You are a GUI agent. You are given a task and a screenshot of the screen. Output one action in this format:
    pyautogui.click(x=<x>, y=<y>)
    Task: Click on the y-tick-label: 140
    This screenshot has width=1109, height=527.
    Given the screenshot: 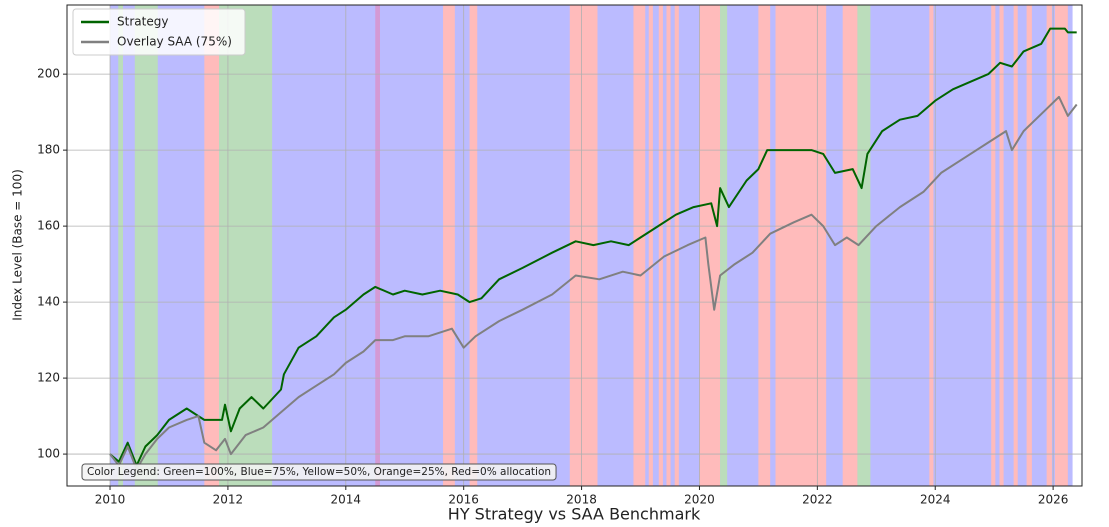 What is the action you would take?
    pyautogui.click(x=48, y=302)
    